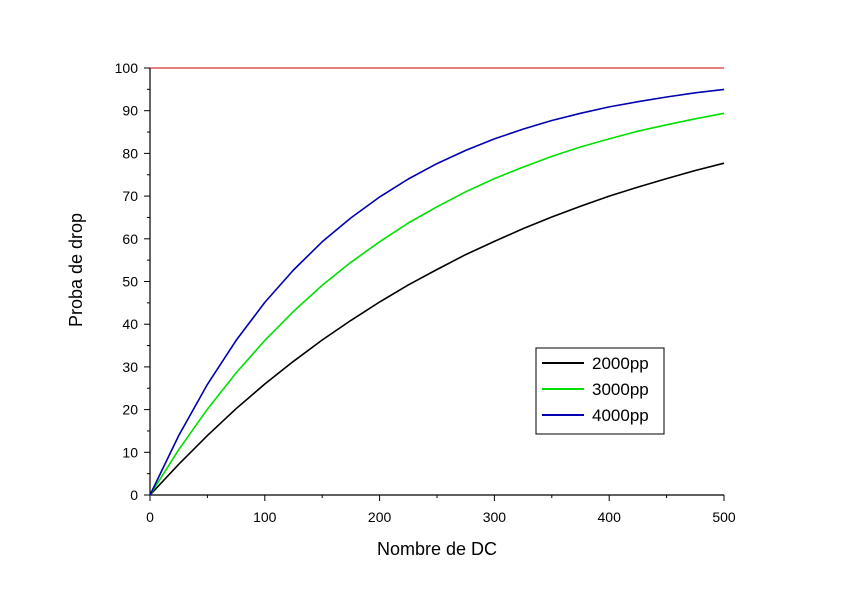 Image resolution: width=841 pixels, height=595 pixels. I want to click on y-axis-title: Proba de drop, so click(76, 270).